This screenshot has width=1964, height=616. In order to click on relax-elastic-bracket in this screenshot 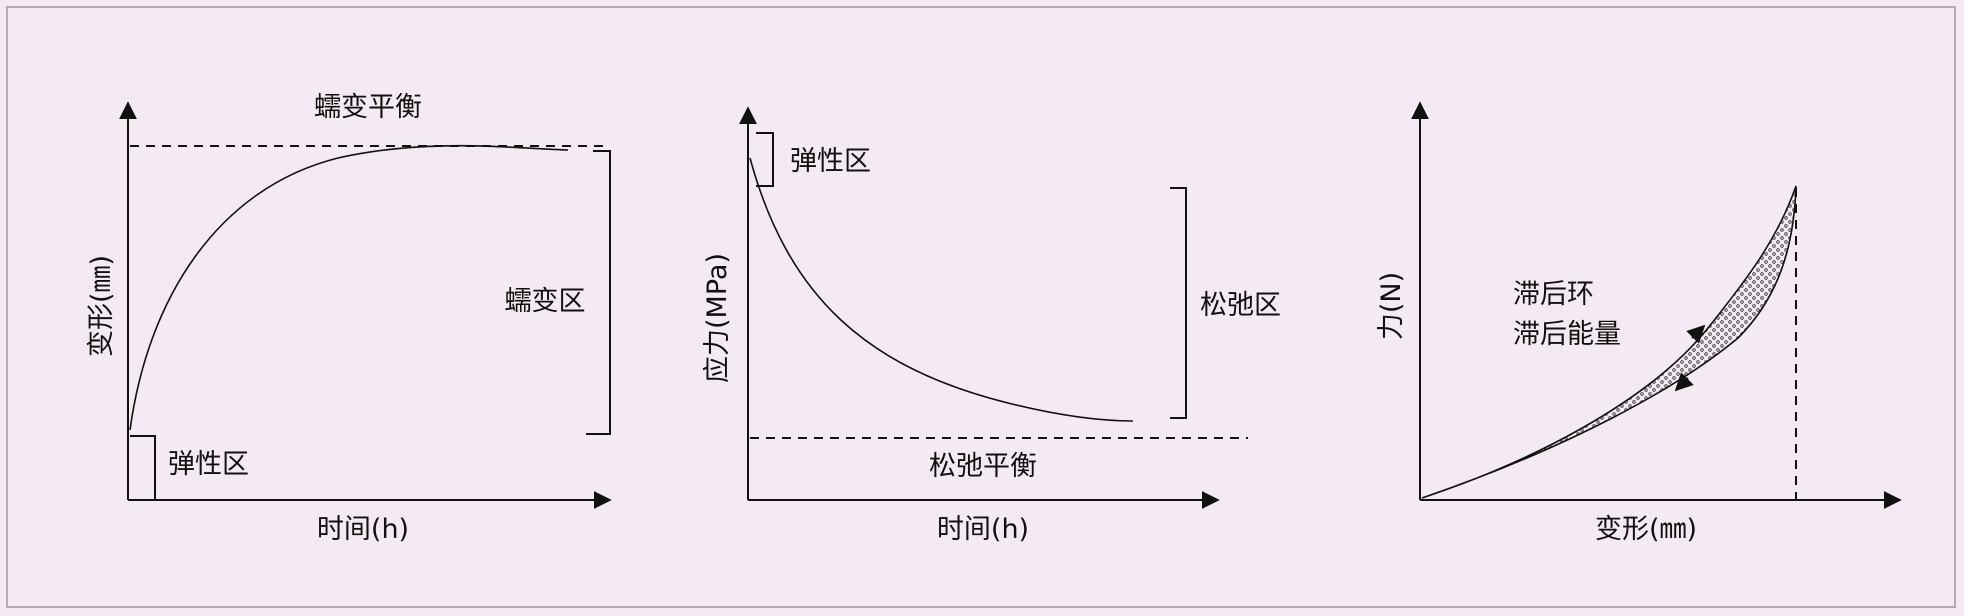, I will do `click(765, 159)`.